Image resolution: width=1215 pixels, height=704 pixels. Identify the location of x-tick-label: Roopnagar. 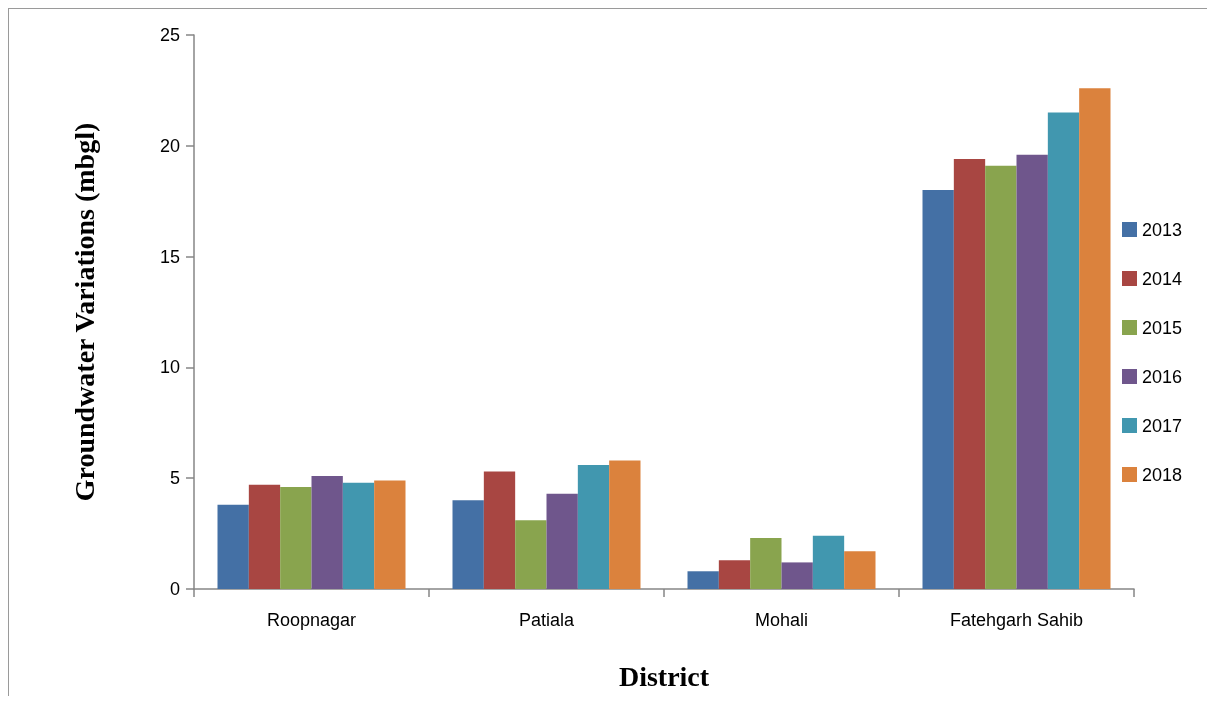
(311, 620).